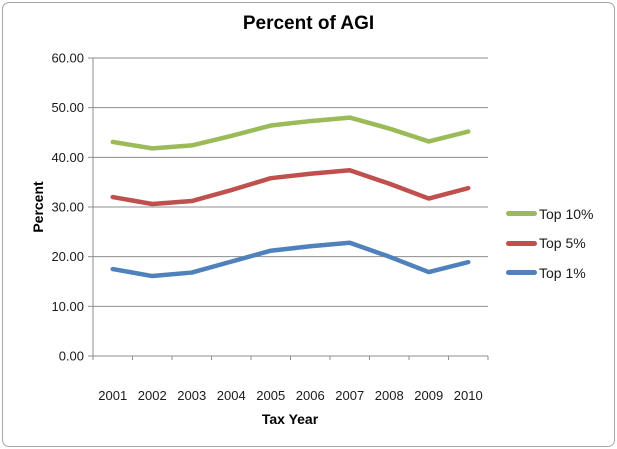 The width and height of the screenshot is (617, 449). Describe the element at coordinates (67, 107) in the screenshot. I see `y-tick-label: 50.00` at that location.